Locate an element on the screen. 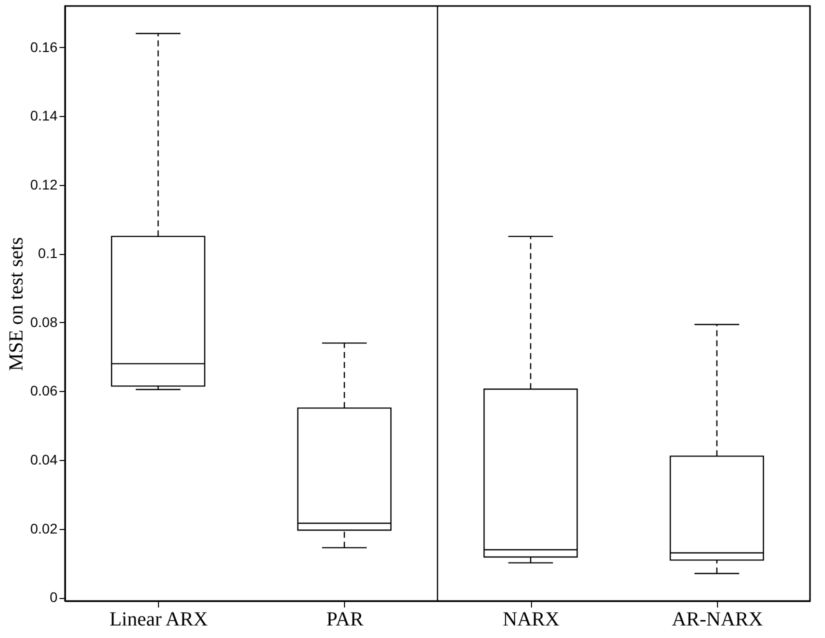 This screenshot has height=638, width=825. y-tick-label: 0.04 is located at coordinates (44, 459).